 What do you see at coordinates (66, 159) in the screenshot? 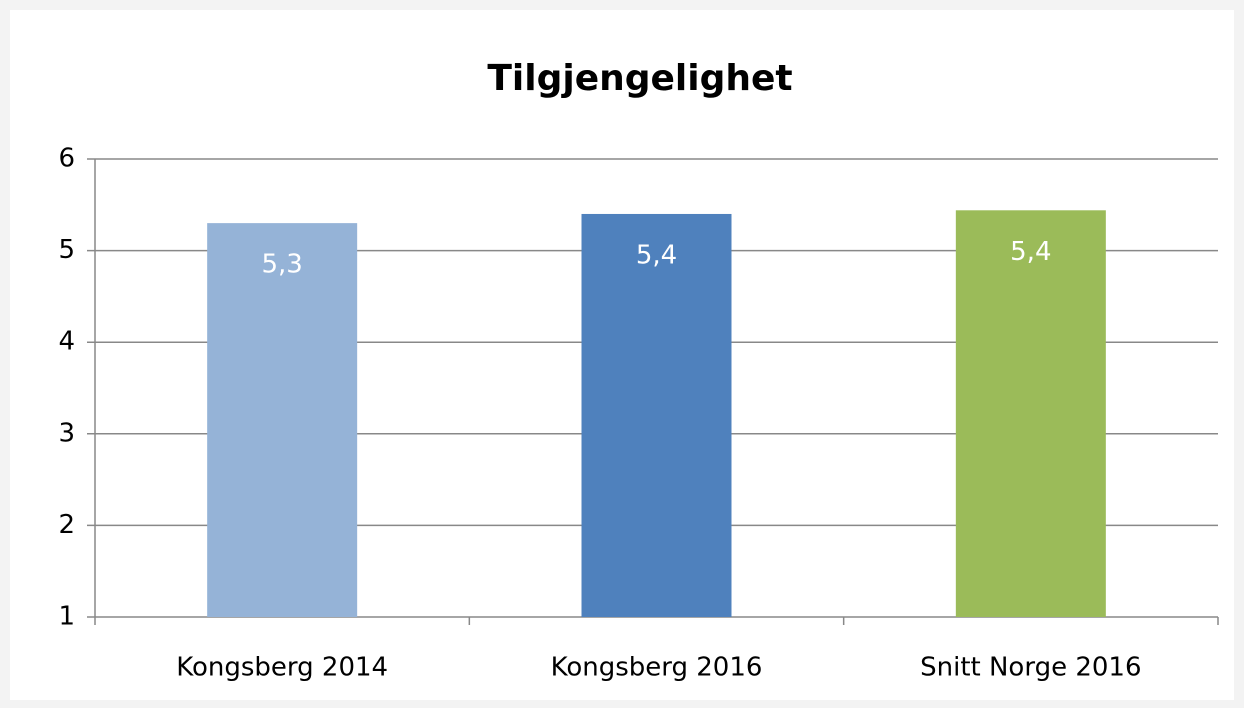
I see `y-tick-label: 6` at bounding box center [66, 159].